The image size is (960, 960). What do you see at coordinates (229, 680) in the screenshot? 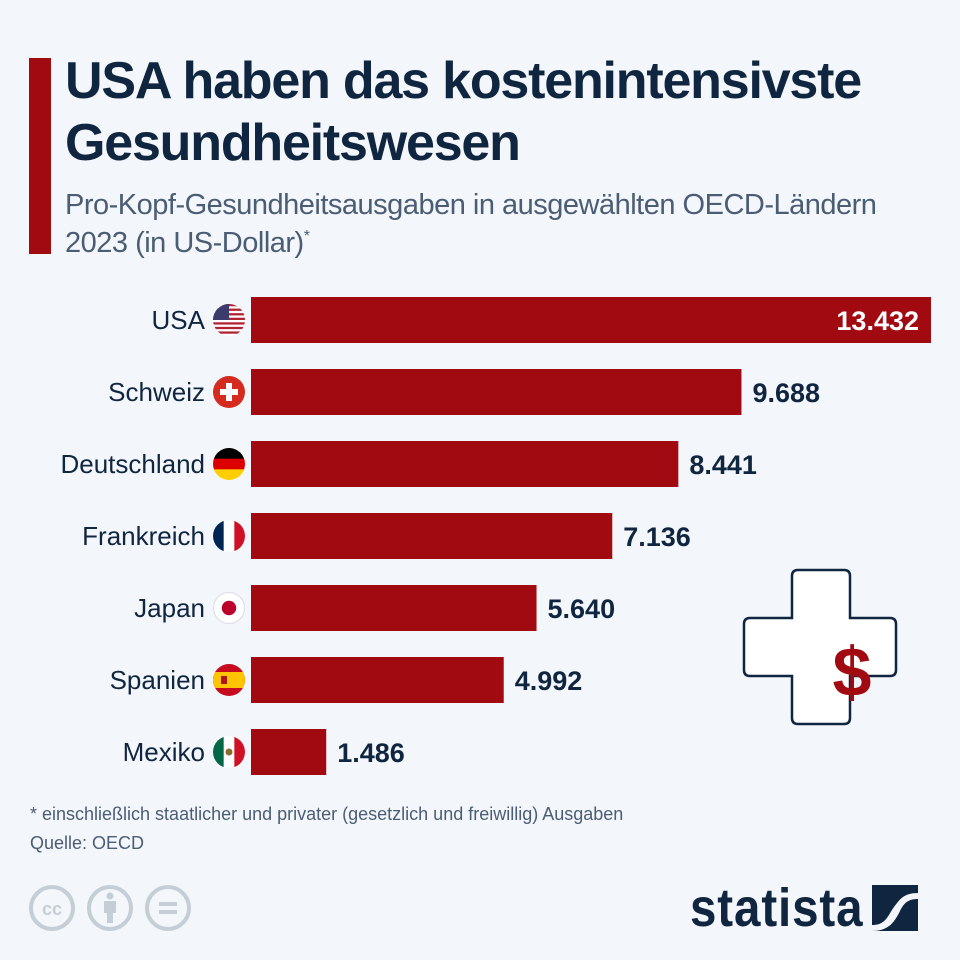
I see `spain-flag-icon` at bounding box center [229, 680].